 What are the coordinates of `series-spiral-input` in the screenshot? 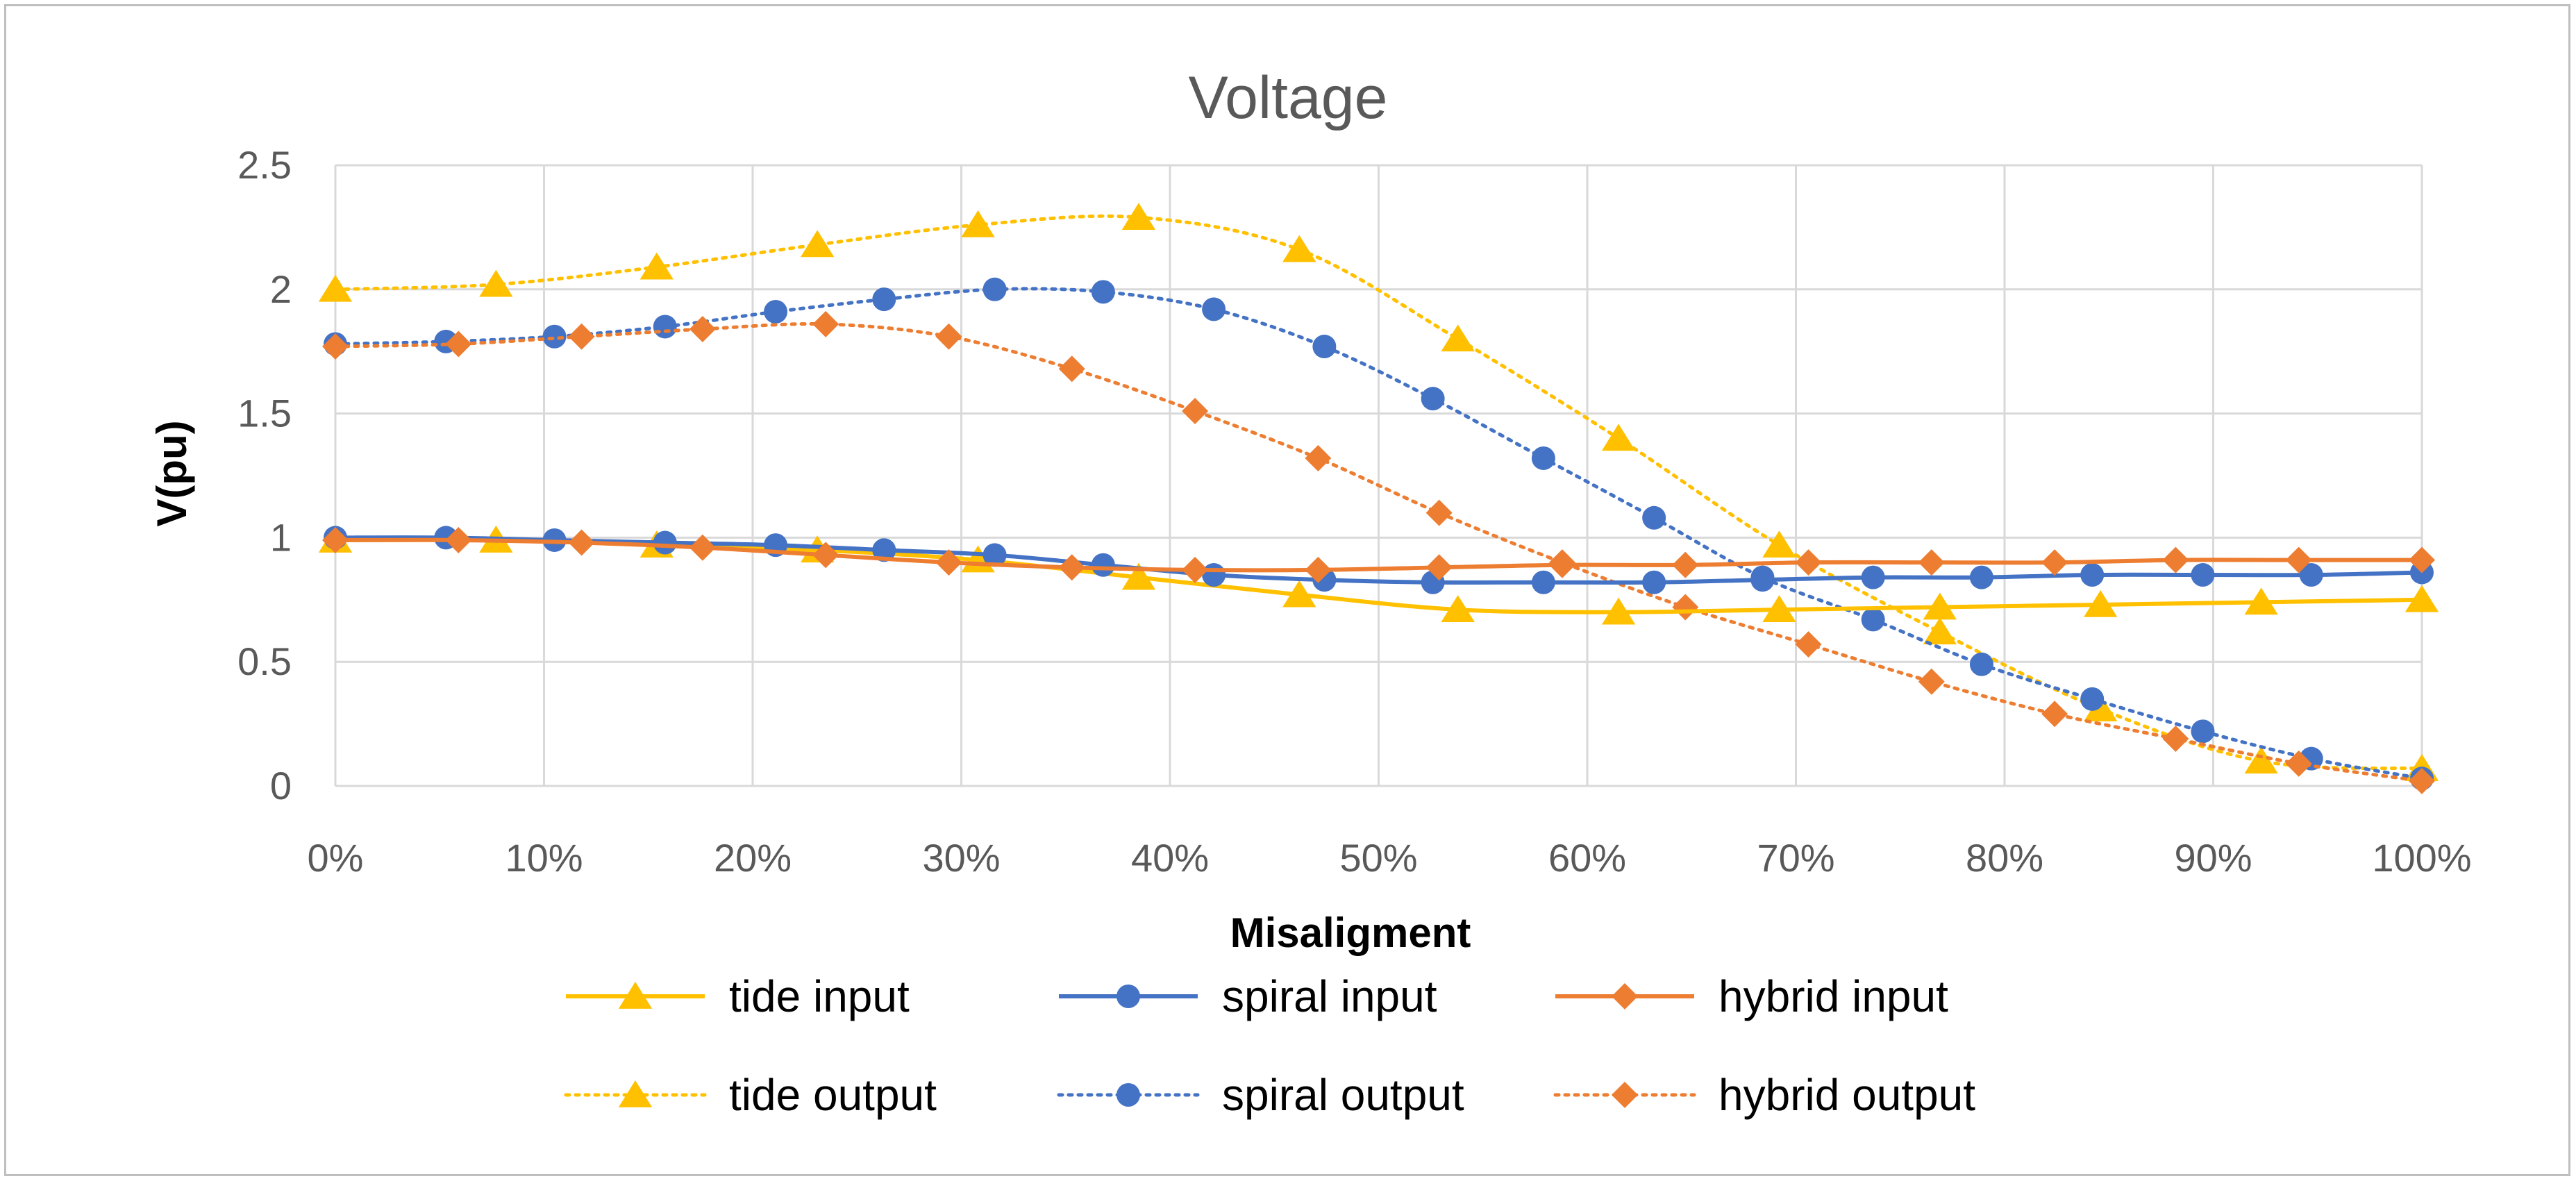 It's located at (1379, 560).